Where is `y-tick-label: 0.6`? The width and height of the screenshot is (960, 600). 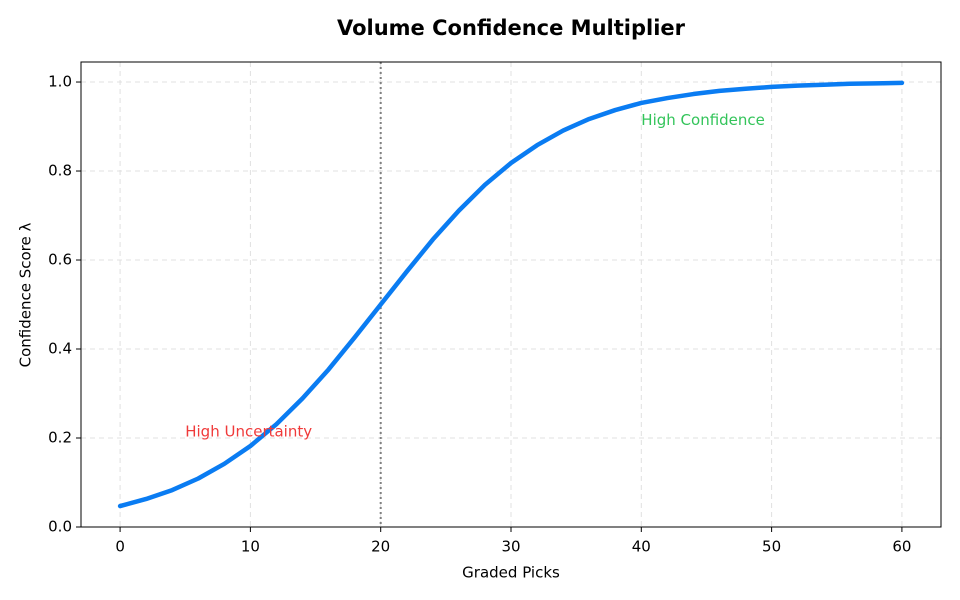
y-tick-label: 0.6 is located at coordinates (60, 260).